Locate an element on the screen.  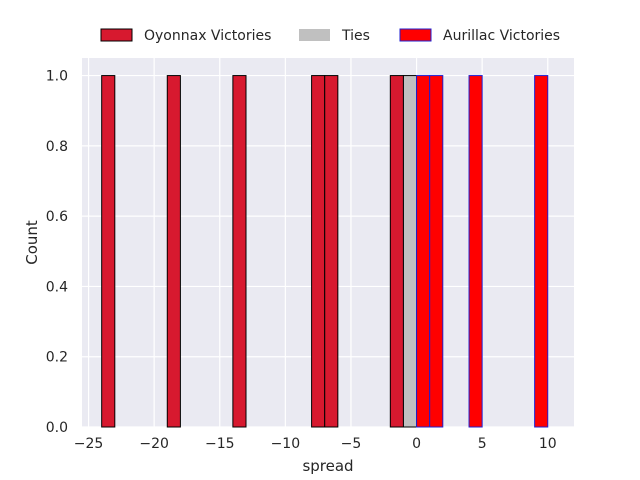
x-tick-label: 5 is located at coordinates (482, 444).